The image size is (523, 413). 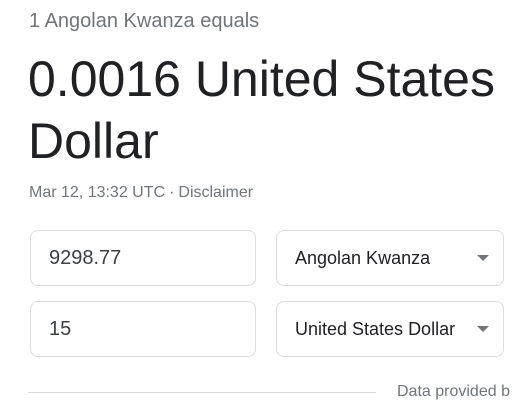 I want to click on footer-divider, so click(x=202, y=392).